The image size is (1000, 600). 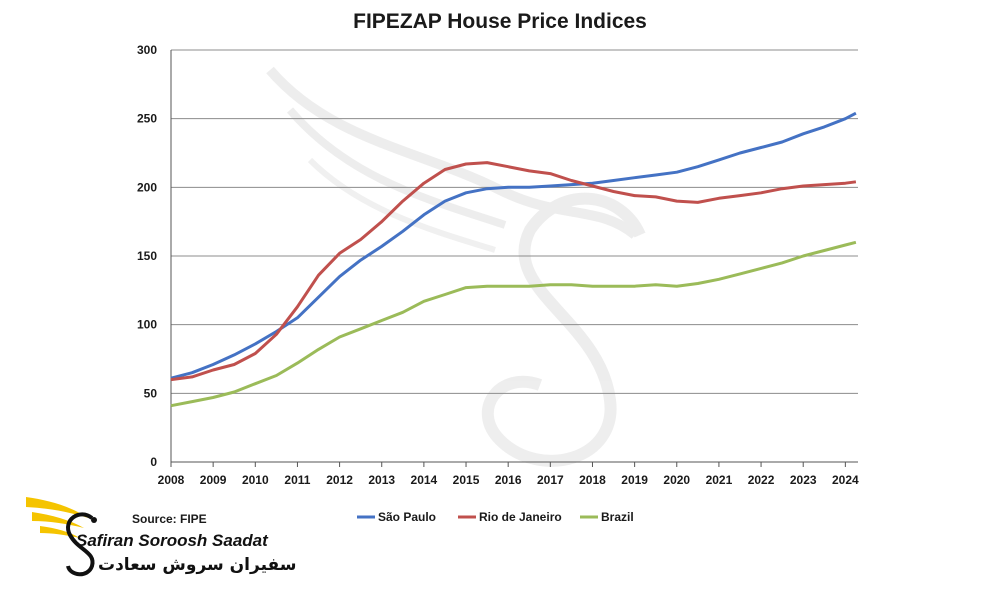 I want to click on x-tick-label-2022: 2022, so click(x=761, y=480).